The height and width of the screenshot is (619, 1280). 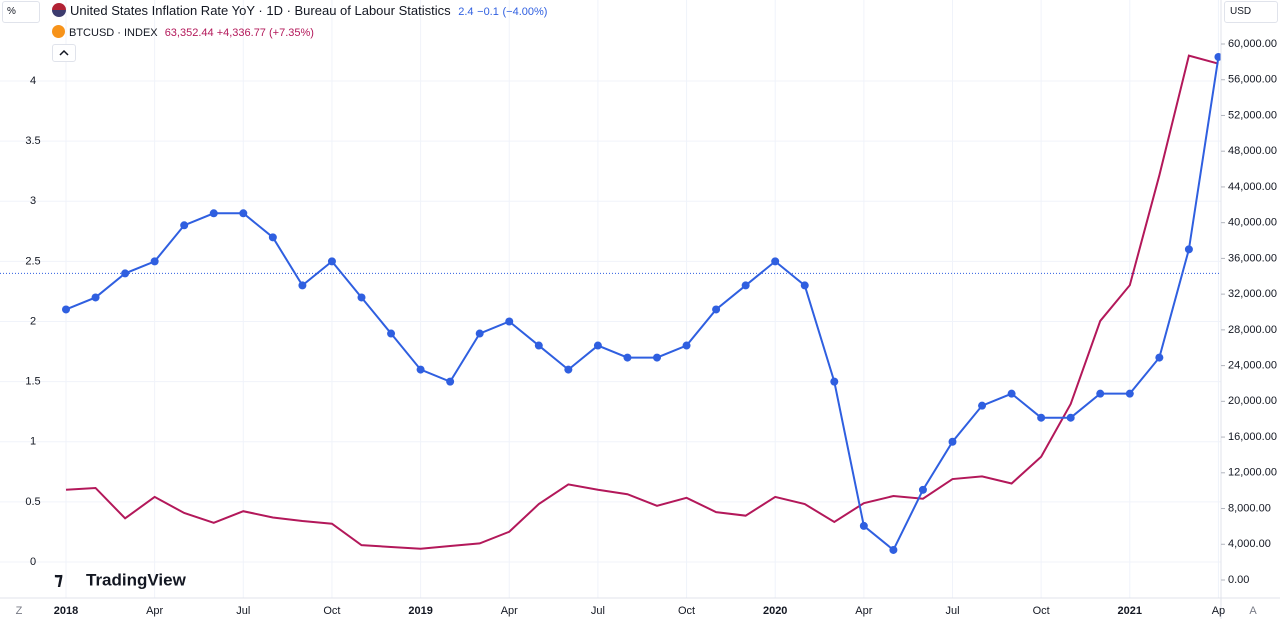 What do you see at coordinates (1249, 544) in the screenshot?
I see `y2-tick-label: 4,000.00` at bounding box center [1249, 544].